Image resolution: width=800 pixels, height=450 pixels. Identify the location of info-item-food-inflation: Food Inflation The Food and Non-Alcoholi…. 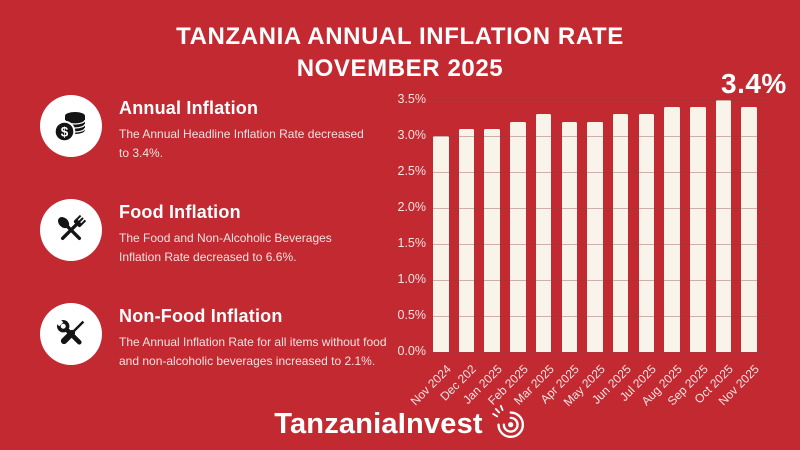
(220, 232).